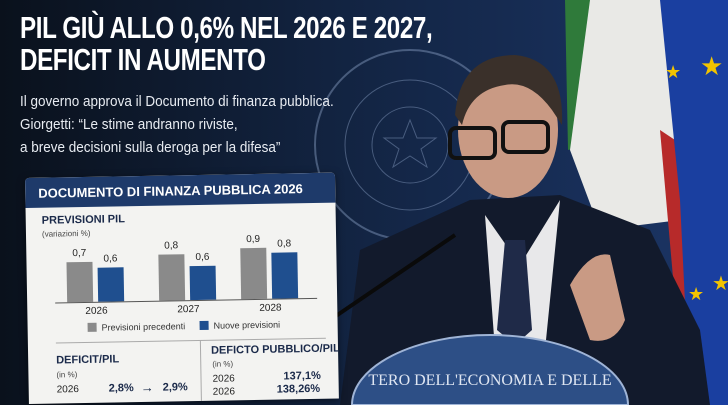 The height and width of the screenshot is (405, 728). Describe the element at coordinates (83, 220) in the screenshot. I see `pil-title: PREVISIONI PIL` at that location.